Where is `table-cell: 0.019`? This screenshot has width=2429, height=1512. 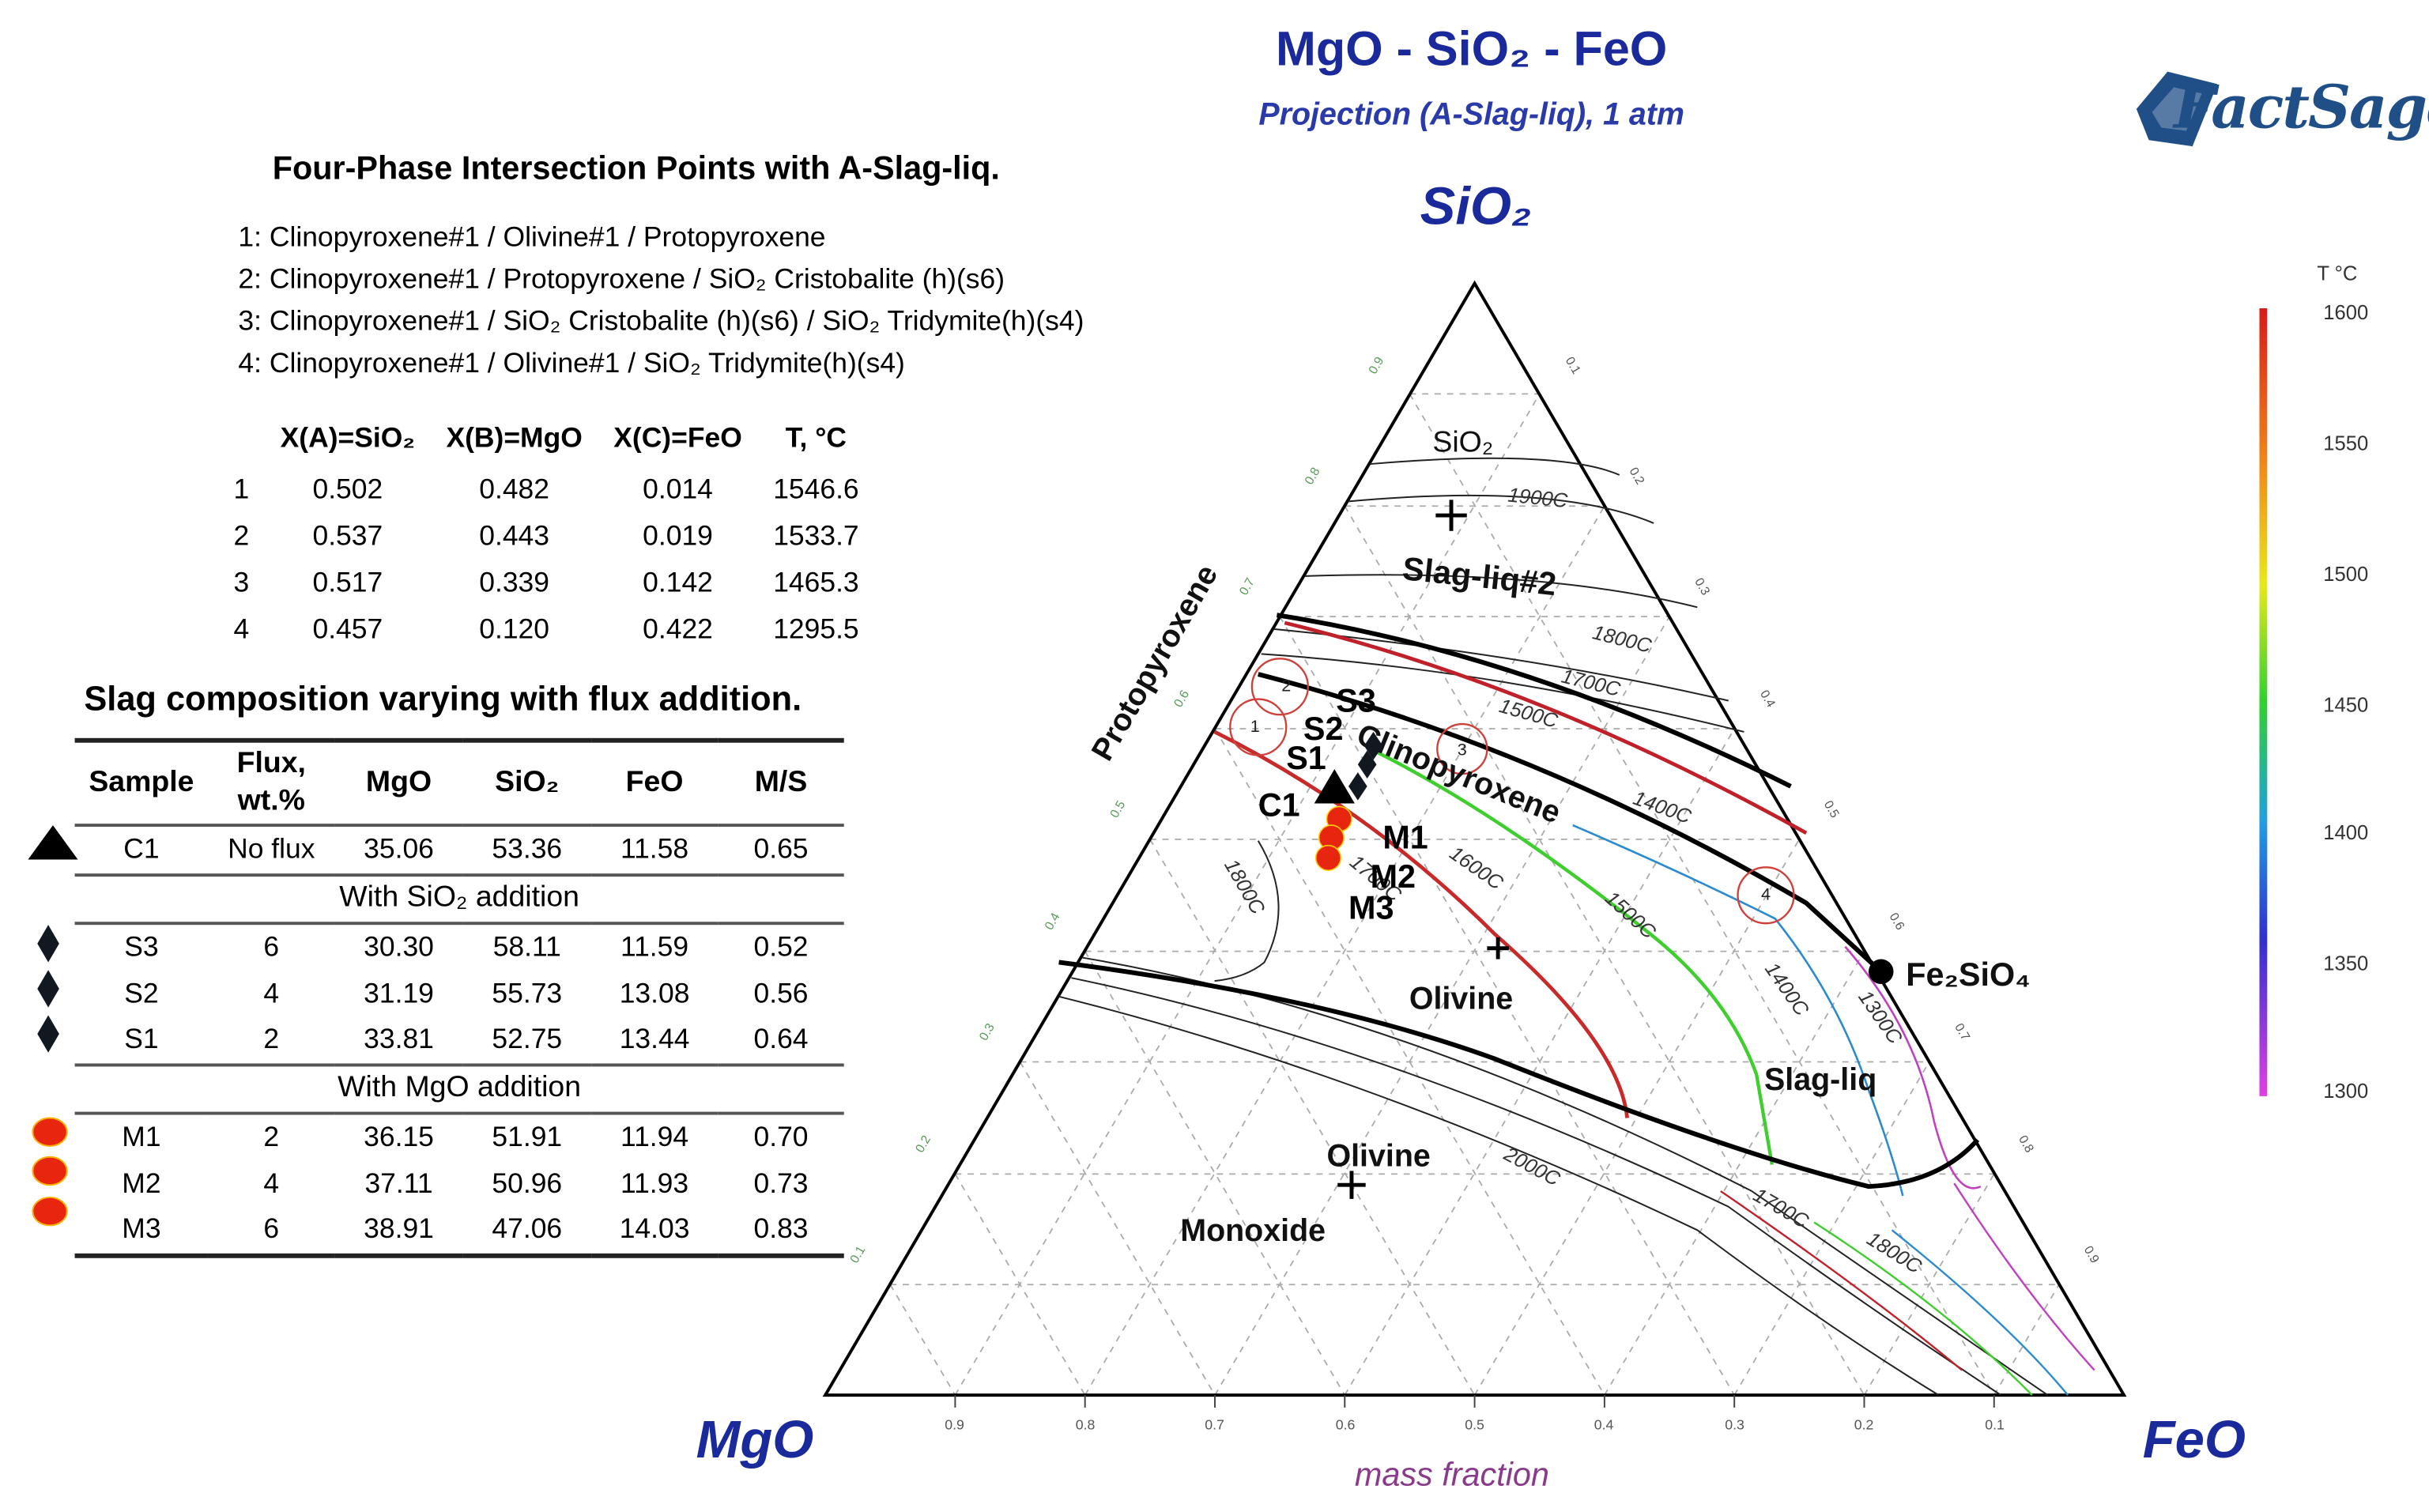
table-cell: 0.019 is located at coordinates (678, 534).